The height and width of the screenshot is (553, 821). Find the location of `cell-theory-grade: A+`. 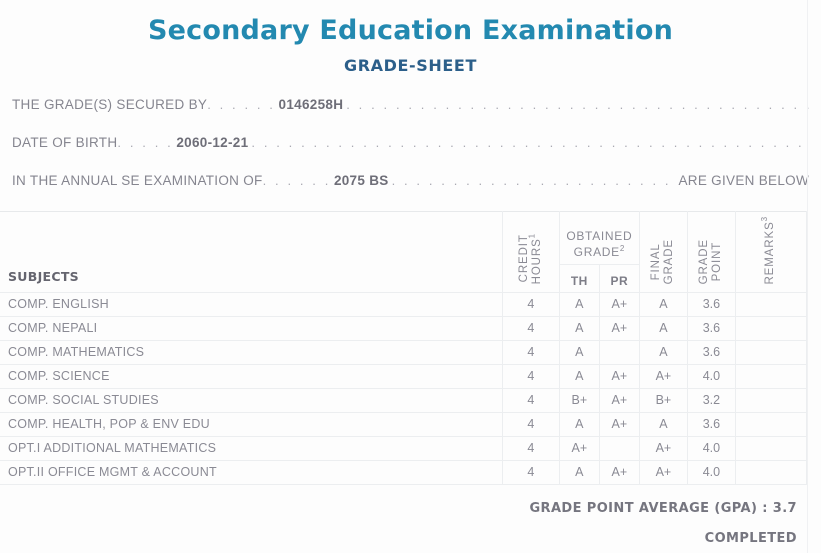

cell-theory-grade: A+ is located at coordinates (579, 448).